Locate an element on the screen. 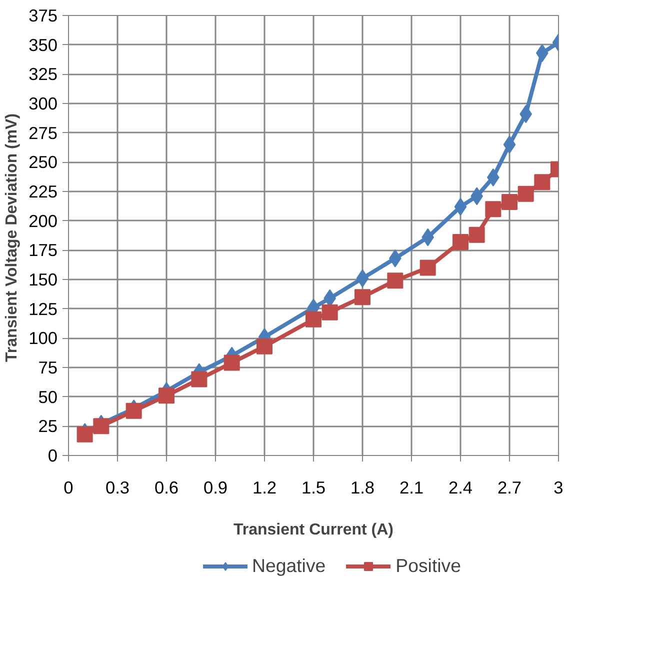 The width and height of the screenshot is (652, 662). y-tick-label: 250 is located at coordinates (43, 162).